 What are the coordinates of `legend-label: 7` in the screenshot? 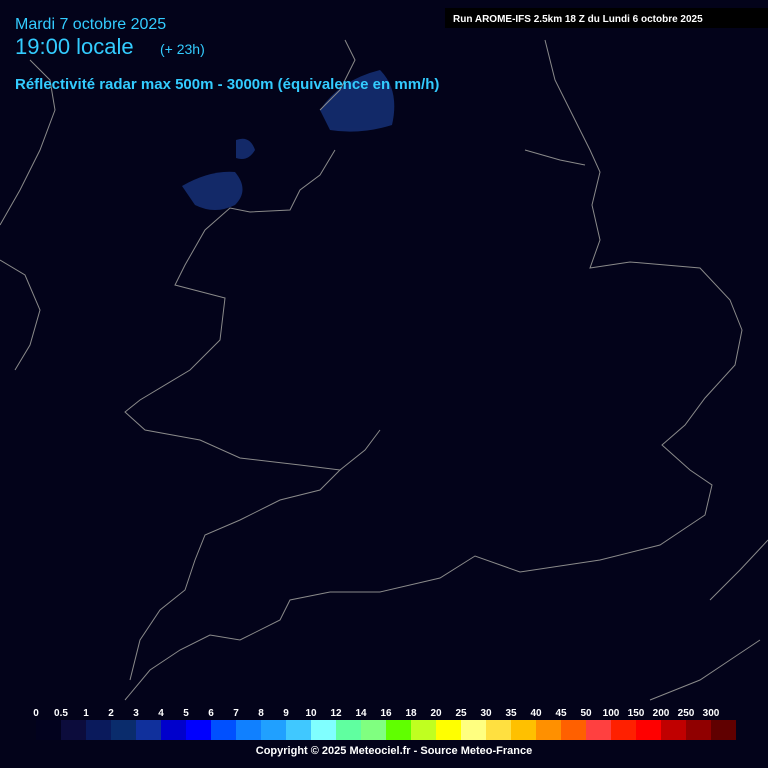 It's located at (236, 713).